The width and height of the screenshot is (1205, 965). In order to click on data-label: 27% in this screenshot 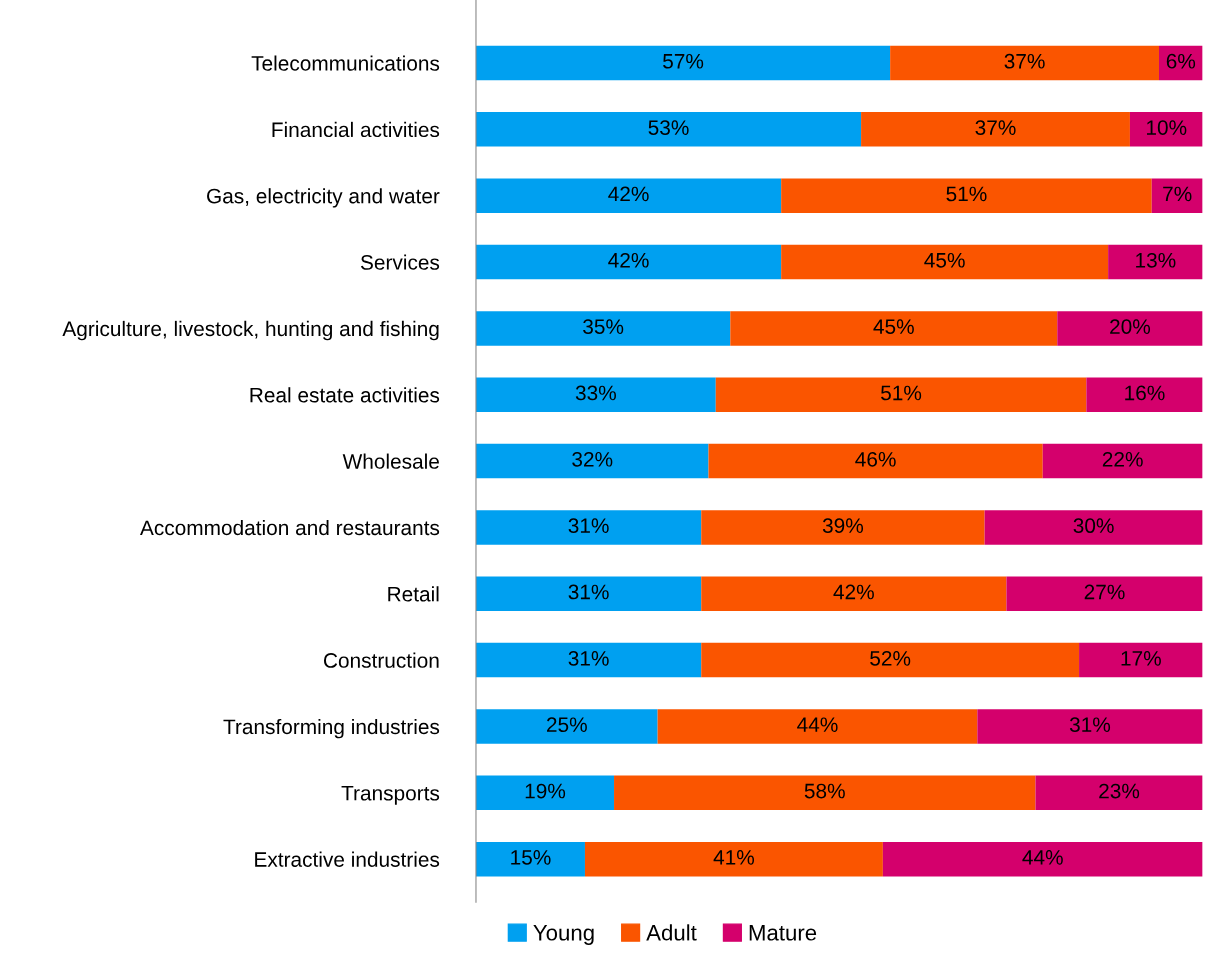, I will do `click(1104, 592)`.